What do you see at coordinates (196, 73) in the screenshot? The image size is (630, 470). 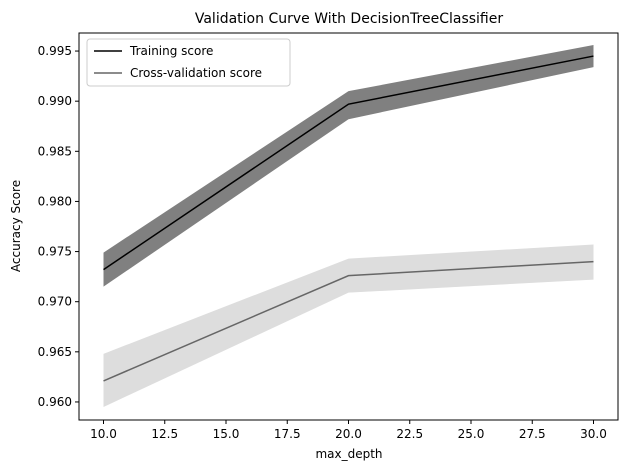 I see `legend-label-1: Cross-validation score` at bounding box center [196, 73].